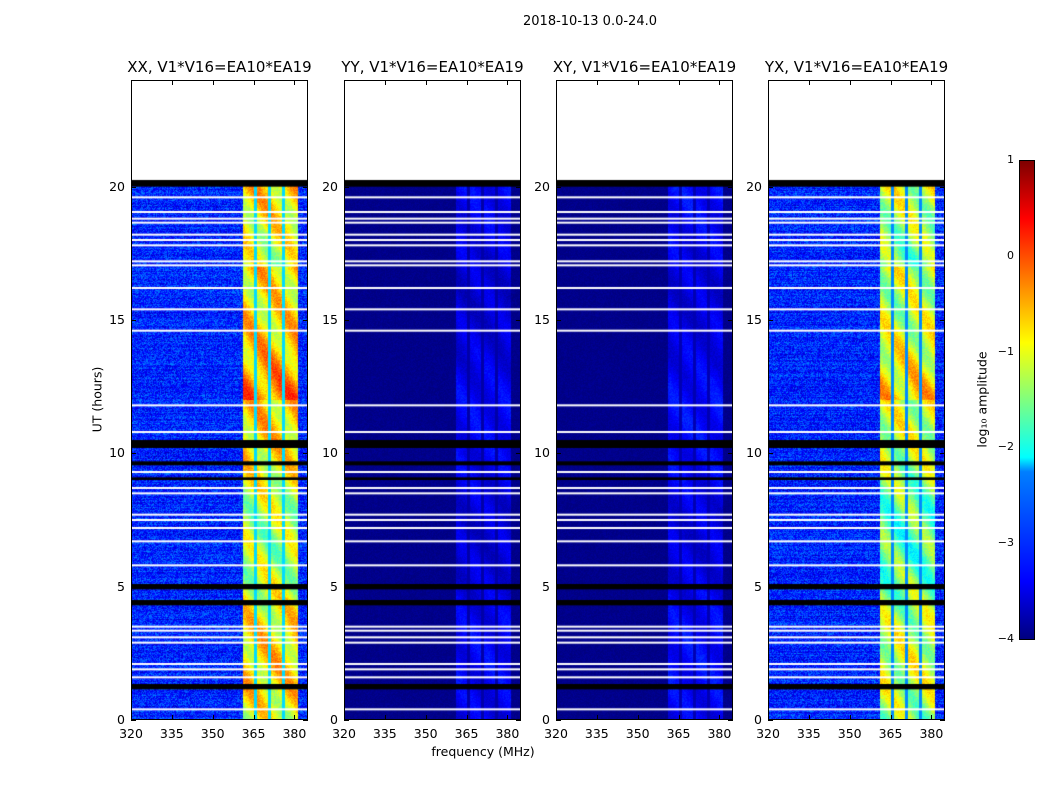 The width and height of the screenshot is (1050, 800). I want to click on x-tick-label: 365, so click(890, 733).